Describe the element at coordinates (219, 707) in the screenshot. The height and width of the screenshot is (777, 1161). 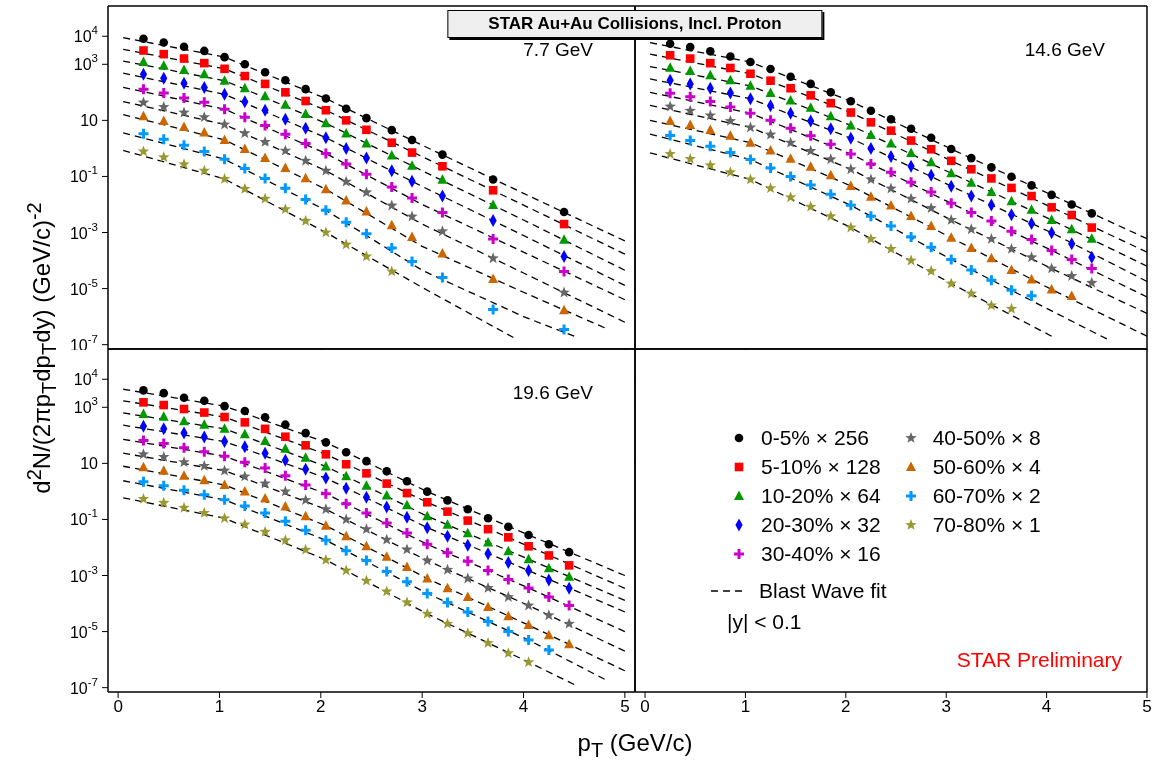
I see `x-tick-label: 1` at that location.